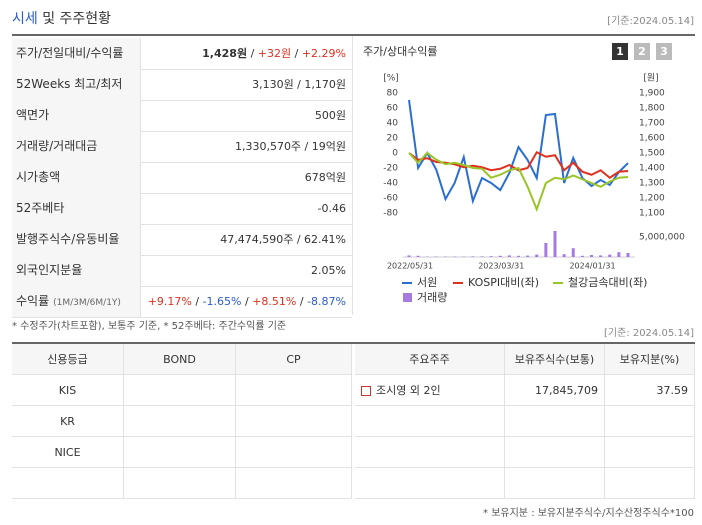 The width and height of the screenshot is (702, 525). I want to click on cell: 17,845,709, so click(555, 390).